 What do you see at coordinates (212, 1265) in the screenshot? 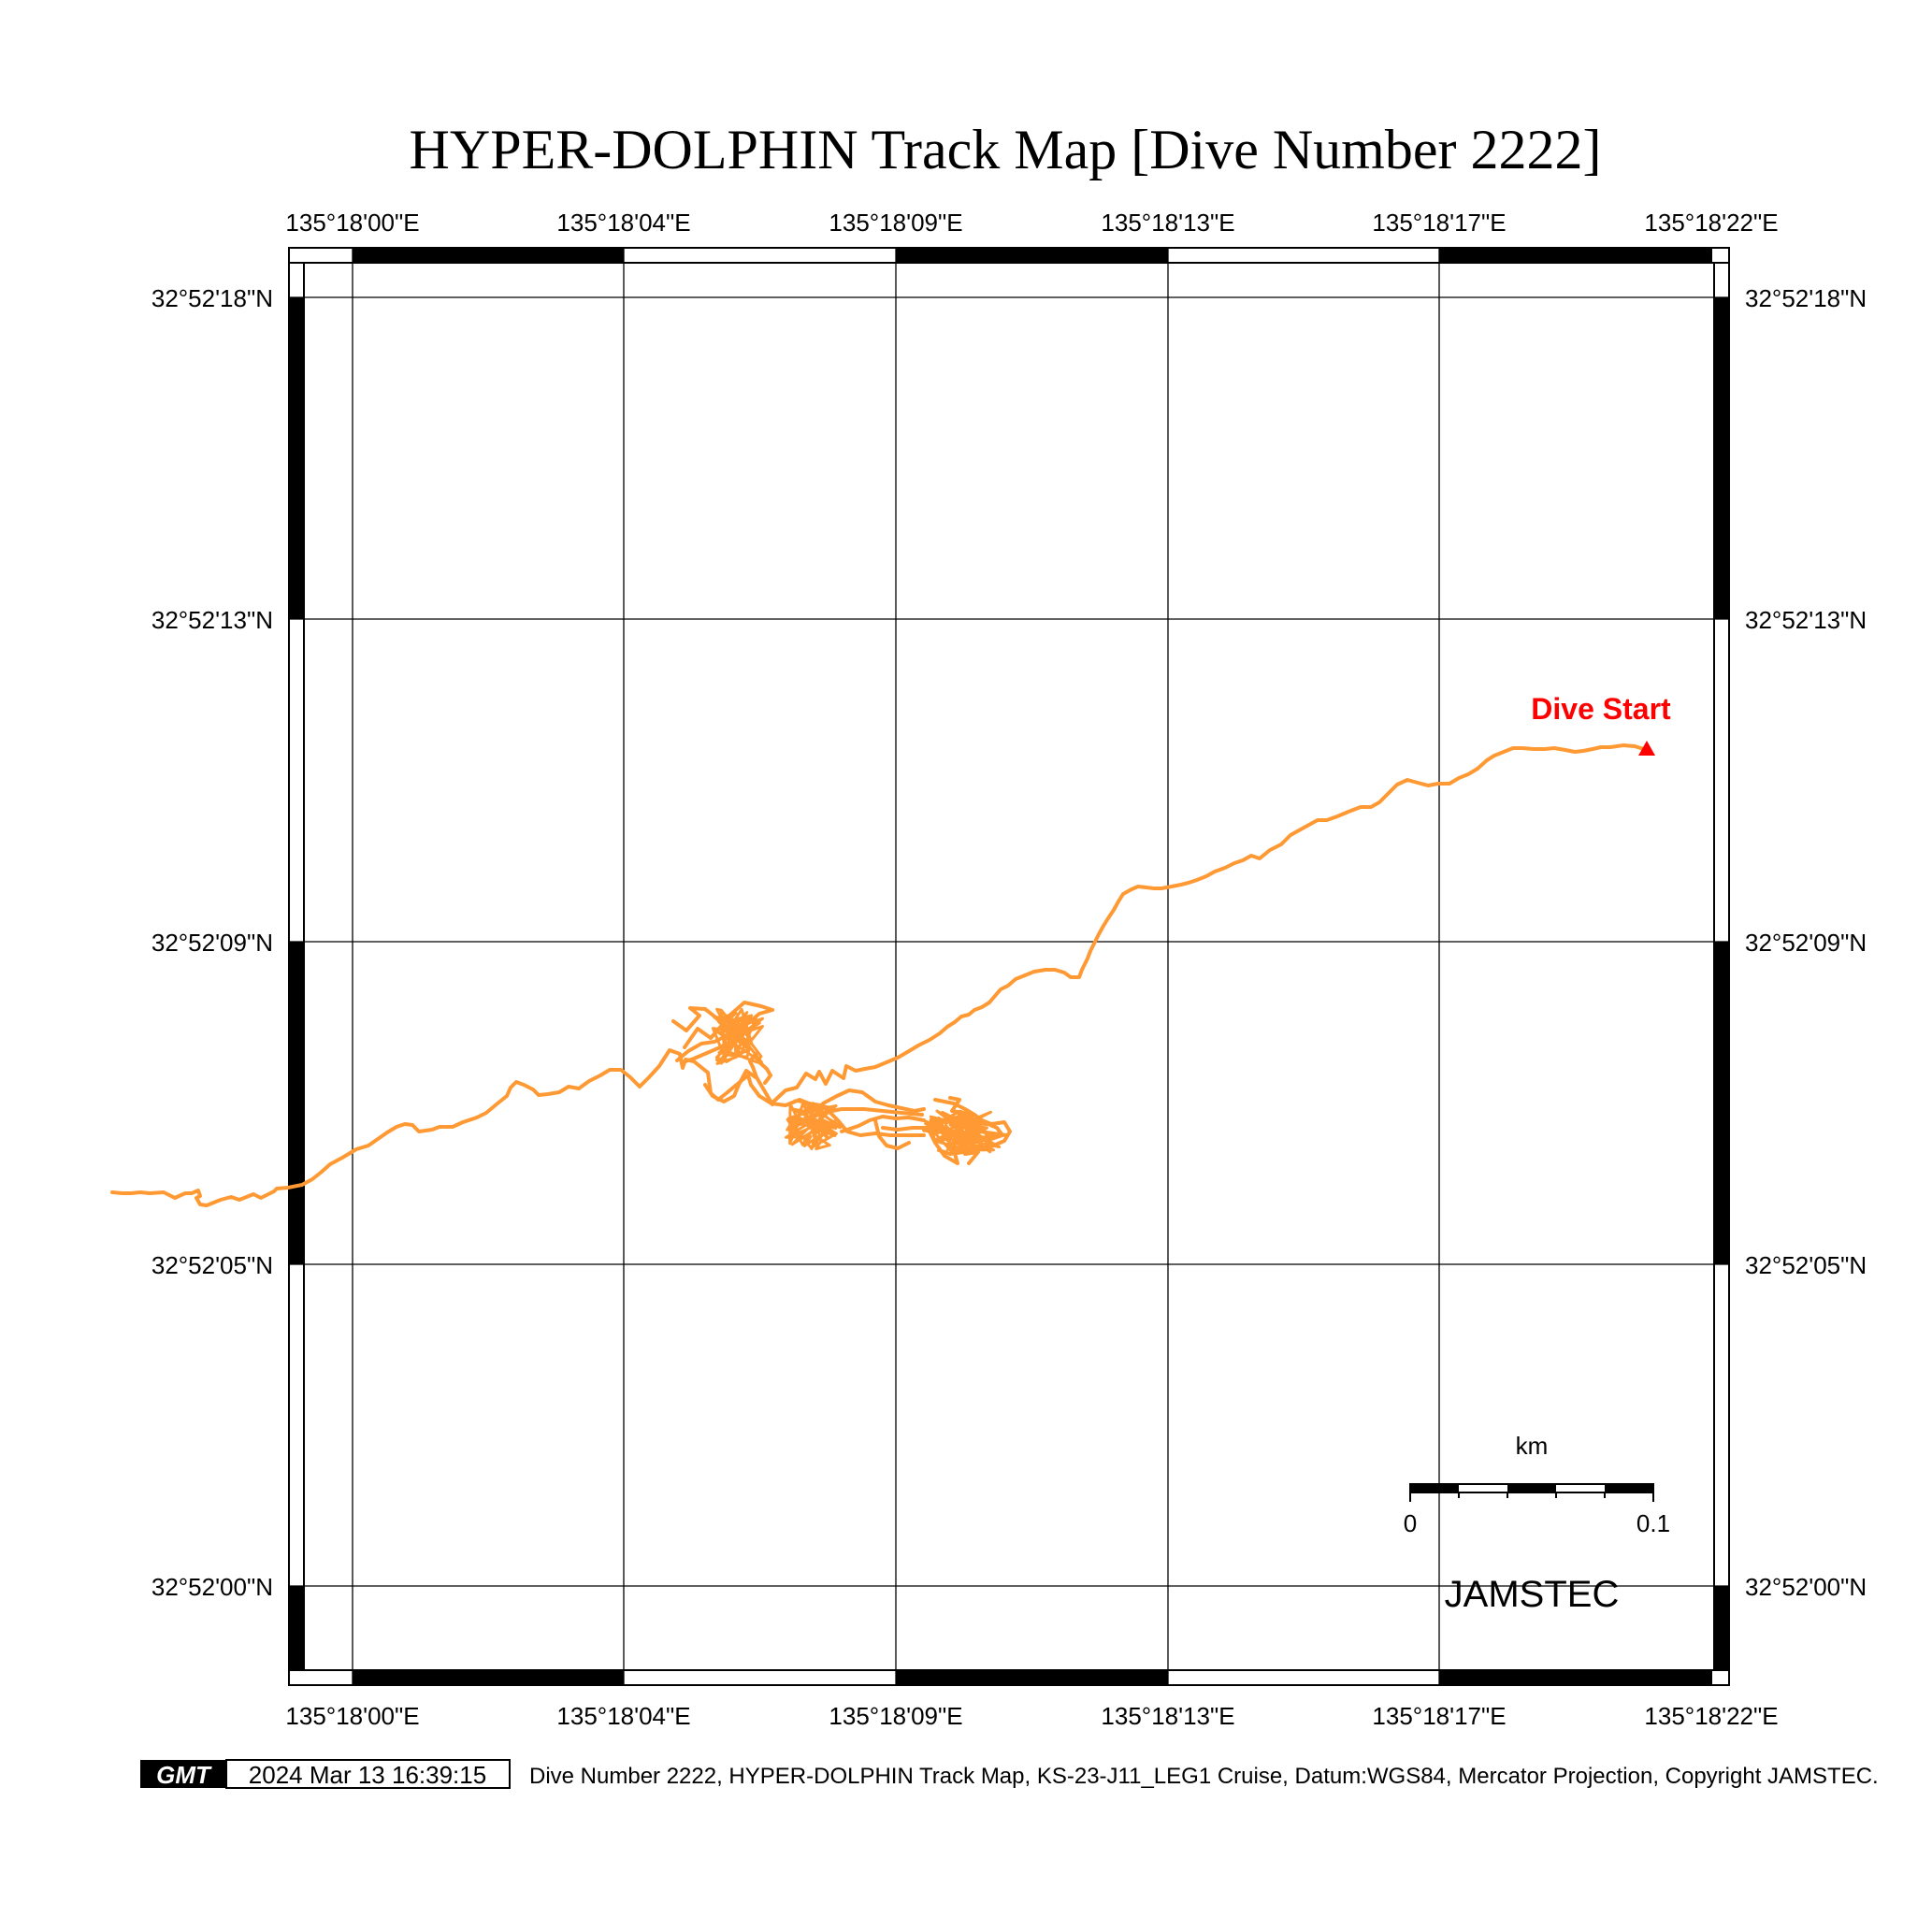
I see `lat-label-left: 32°52'05"N` at bounding box center [212, 1265].